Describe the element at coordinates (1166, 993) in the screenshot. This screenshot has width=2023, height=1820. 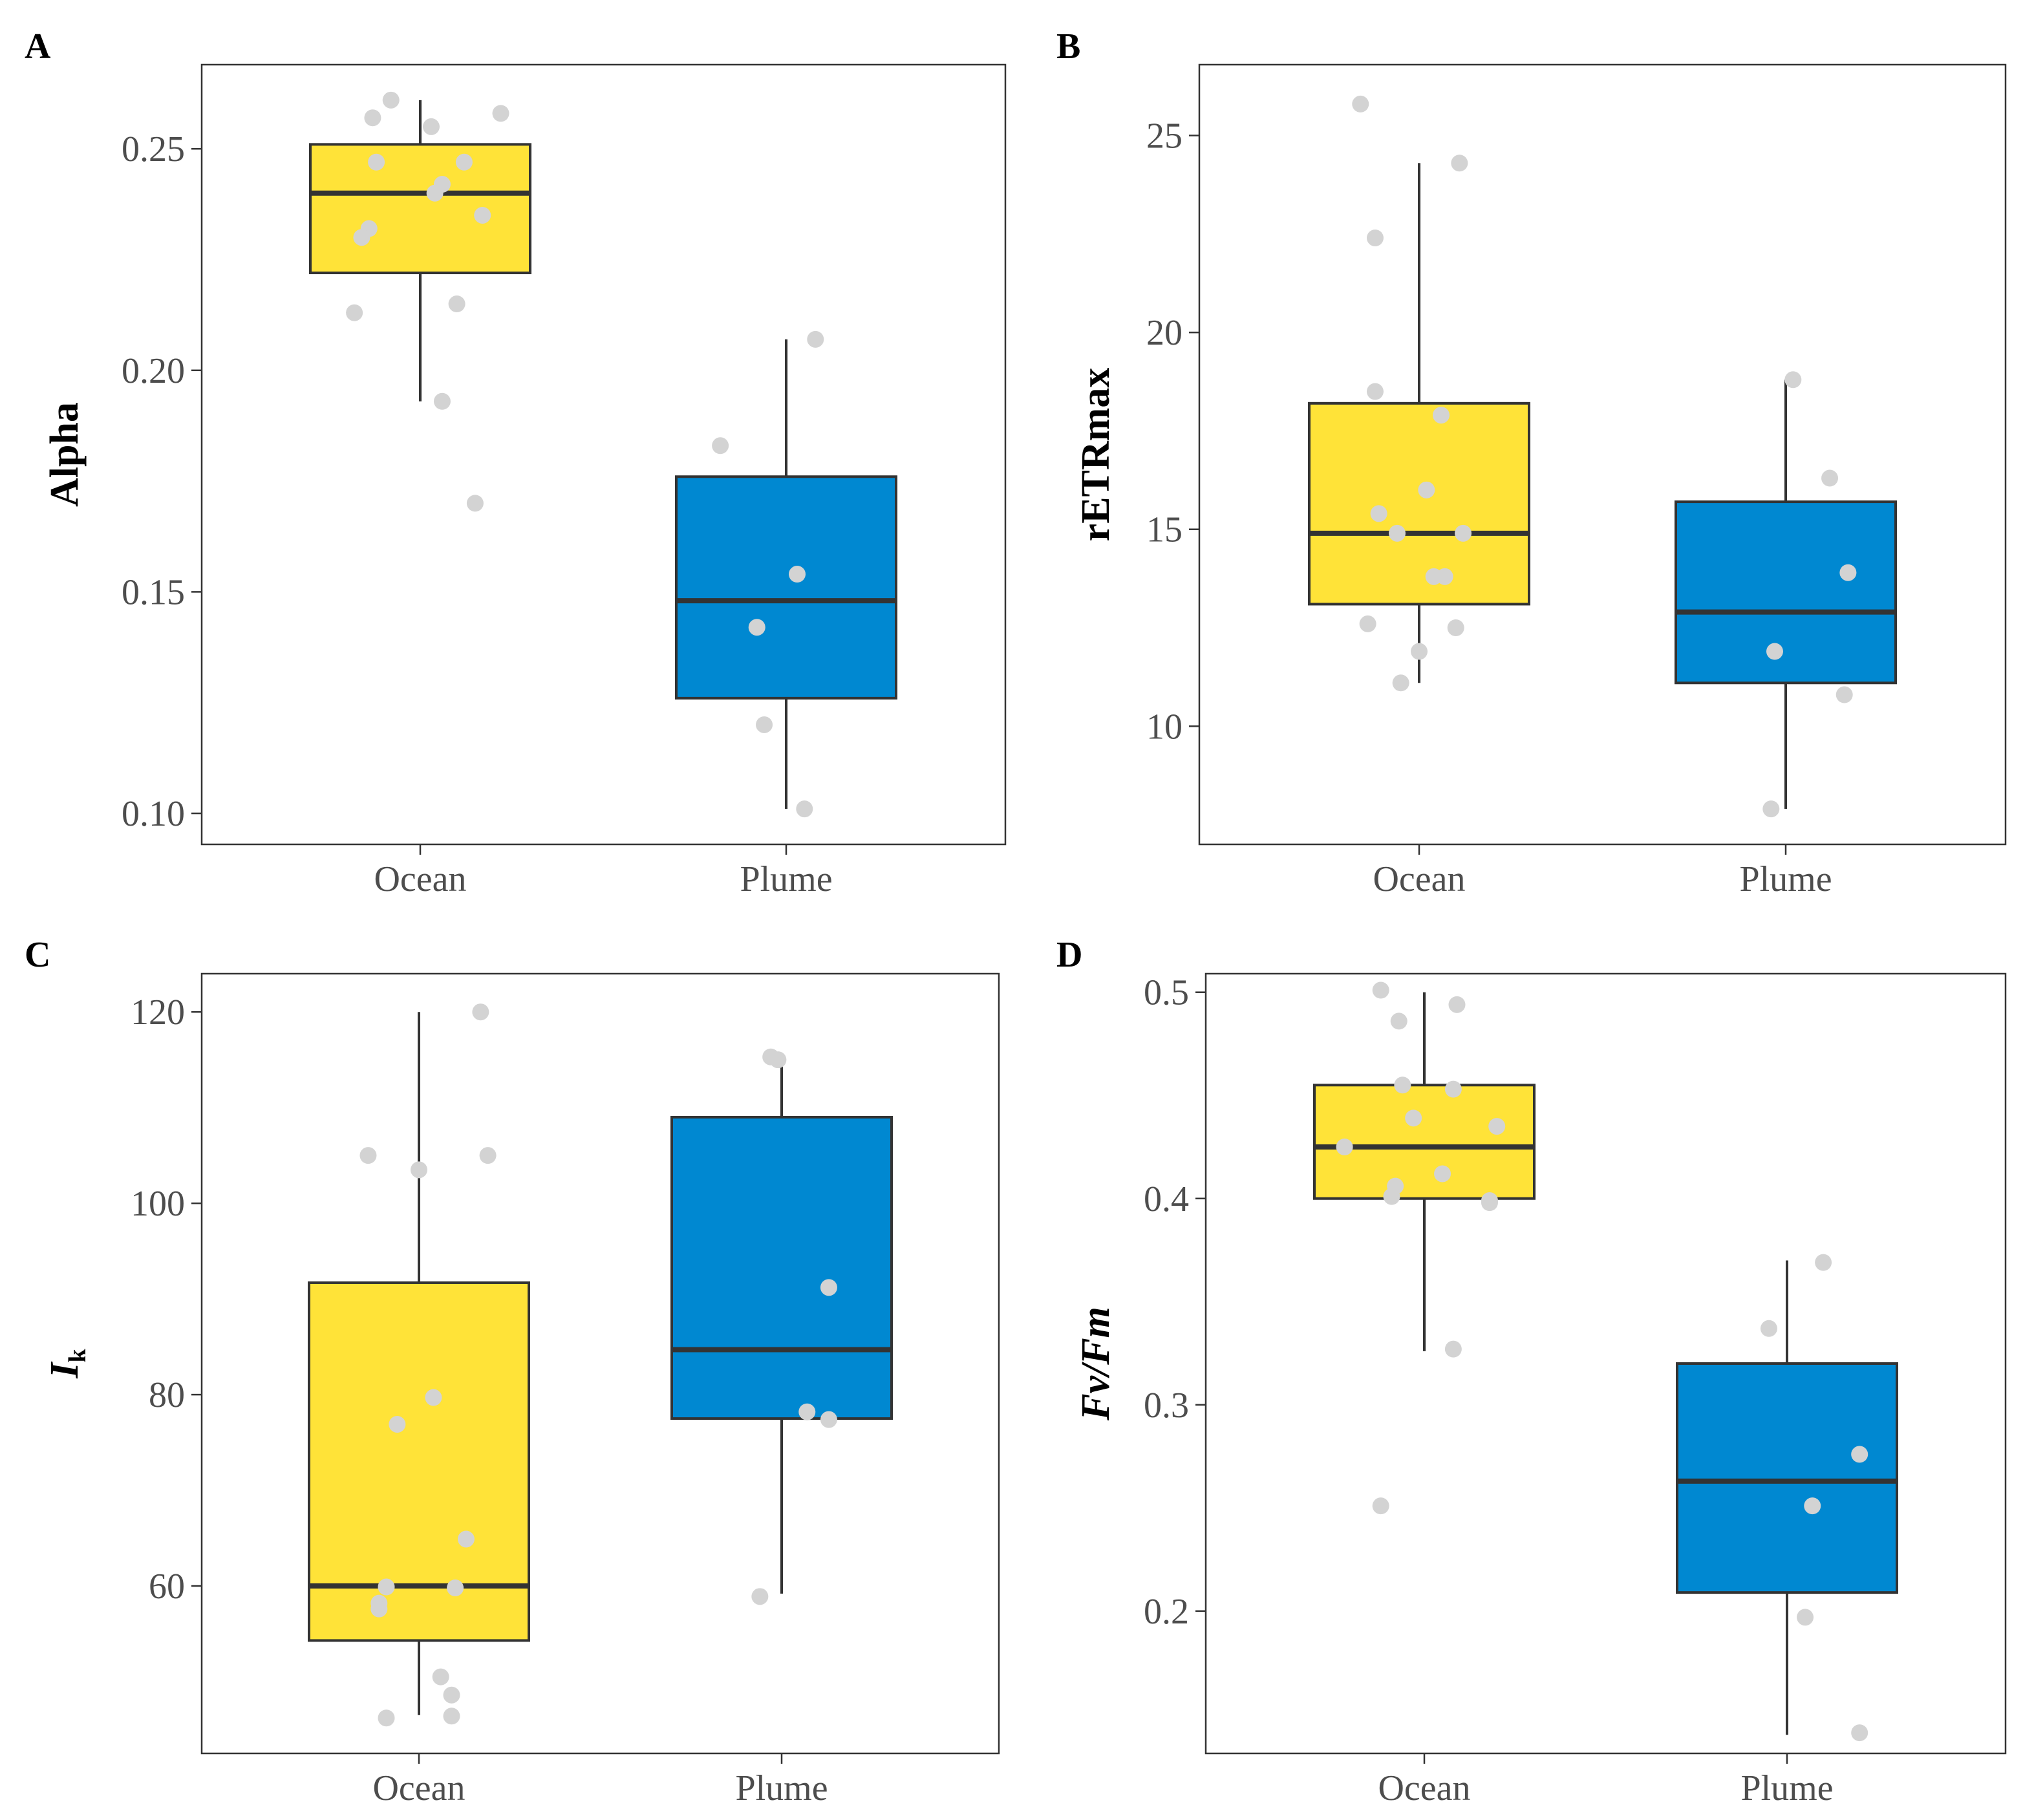
I see `y-tick-label: 0.5` at that location.